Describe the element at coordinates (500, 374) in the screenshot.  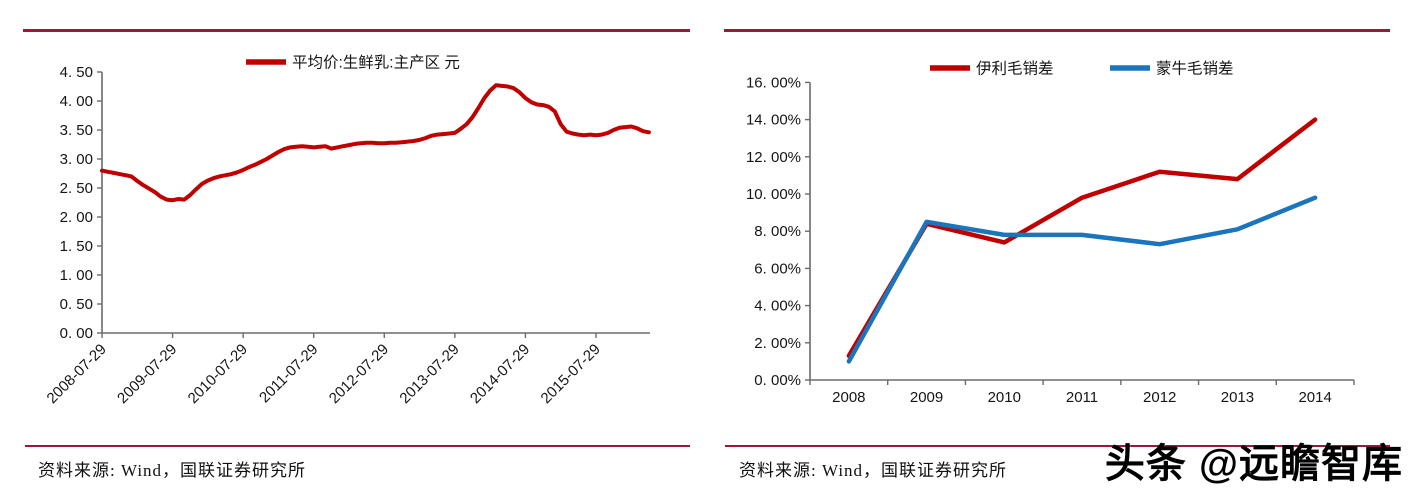
I see `x-tick-label: 2014-07-29` at that location.